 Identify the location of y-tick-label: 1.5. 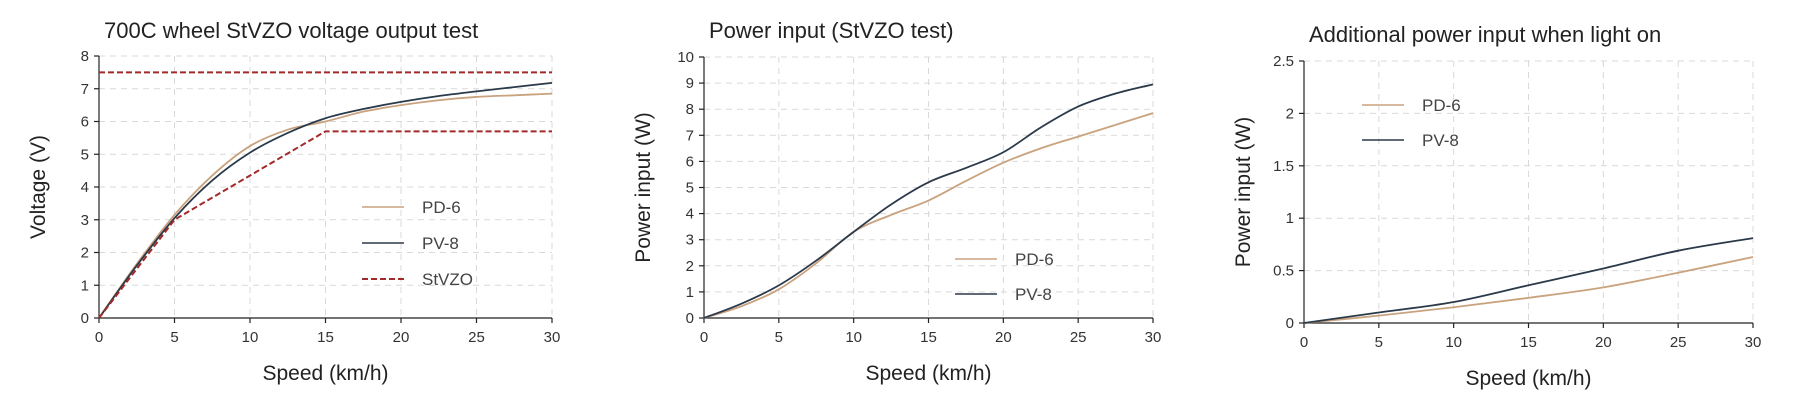
(1283, 166).